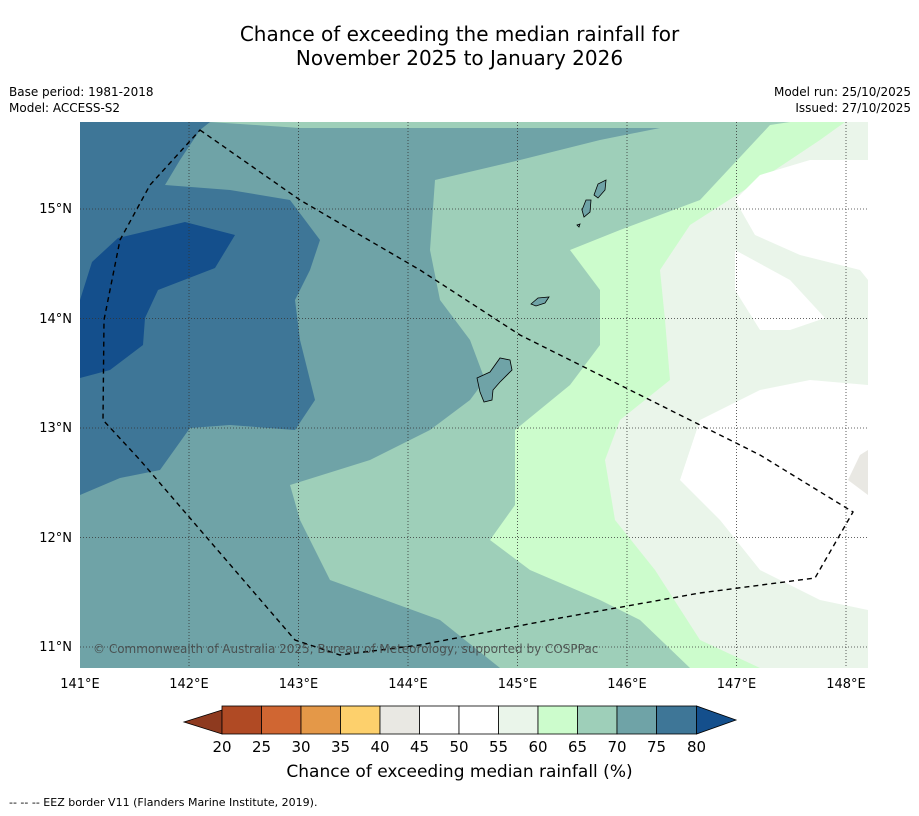 This screenshot has width=919, height=816. What do you see at coordinates (379, 747) in the screenshot?
I see `colorbar-tick: 40` at bounding box center [379, 747].